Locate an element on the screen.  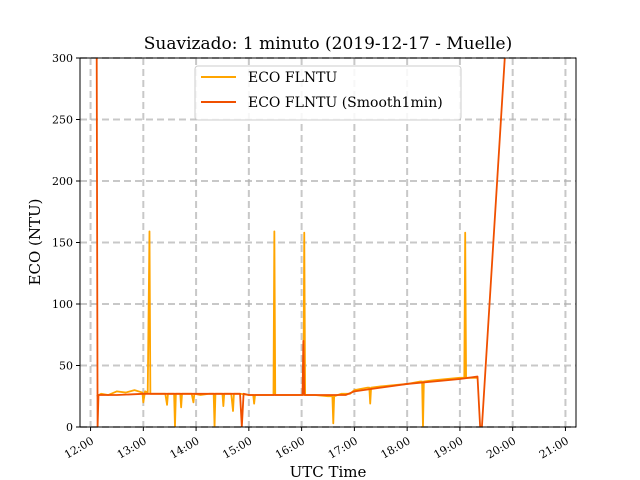
x-axis-label: UTC Time is located at coordinates (328, 471).